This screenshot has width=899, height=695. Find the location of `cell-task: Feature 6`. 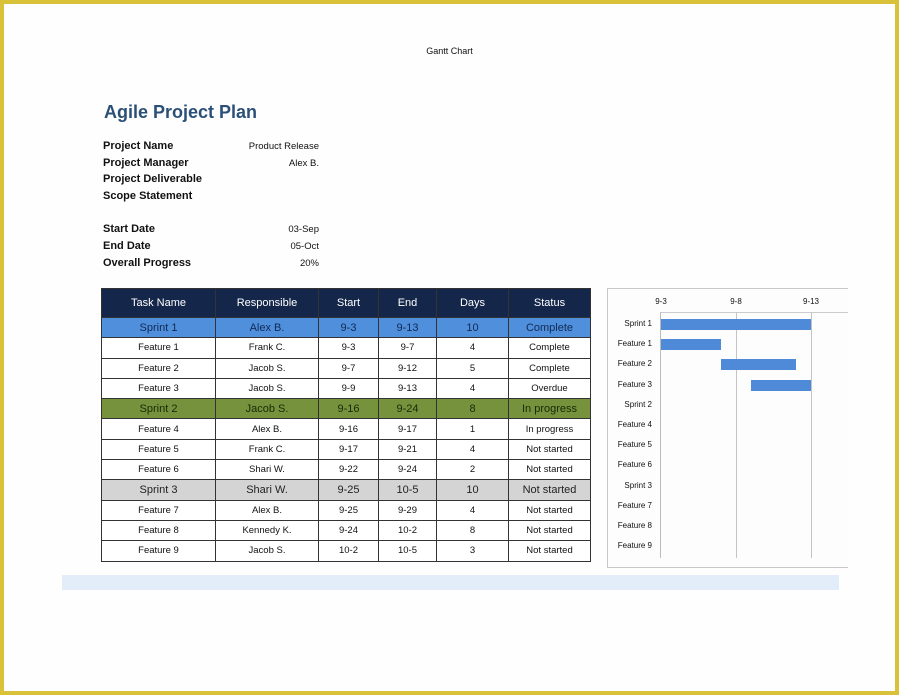

cell-task: Feature 6 is located at coordinates (158, 470).